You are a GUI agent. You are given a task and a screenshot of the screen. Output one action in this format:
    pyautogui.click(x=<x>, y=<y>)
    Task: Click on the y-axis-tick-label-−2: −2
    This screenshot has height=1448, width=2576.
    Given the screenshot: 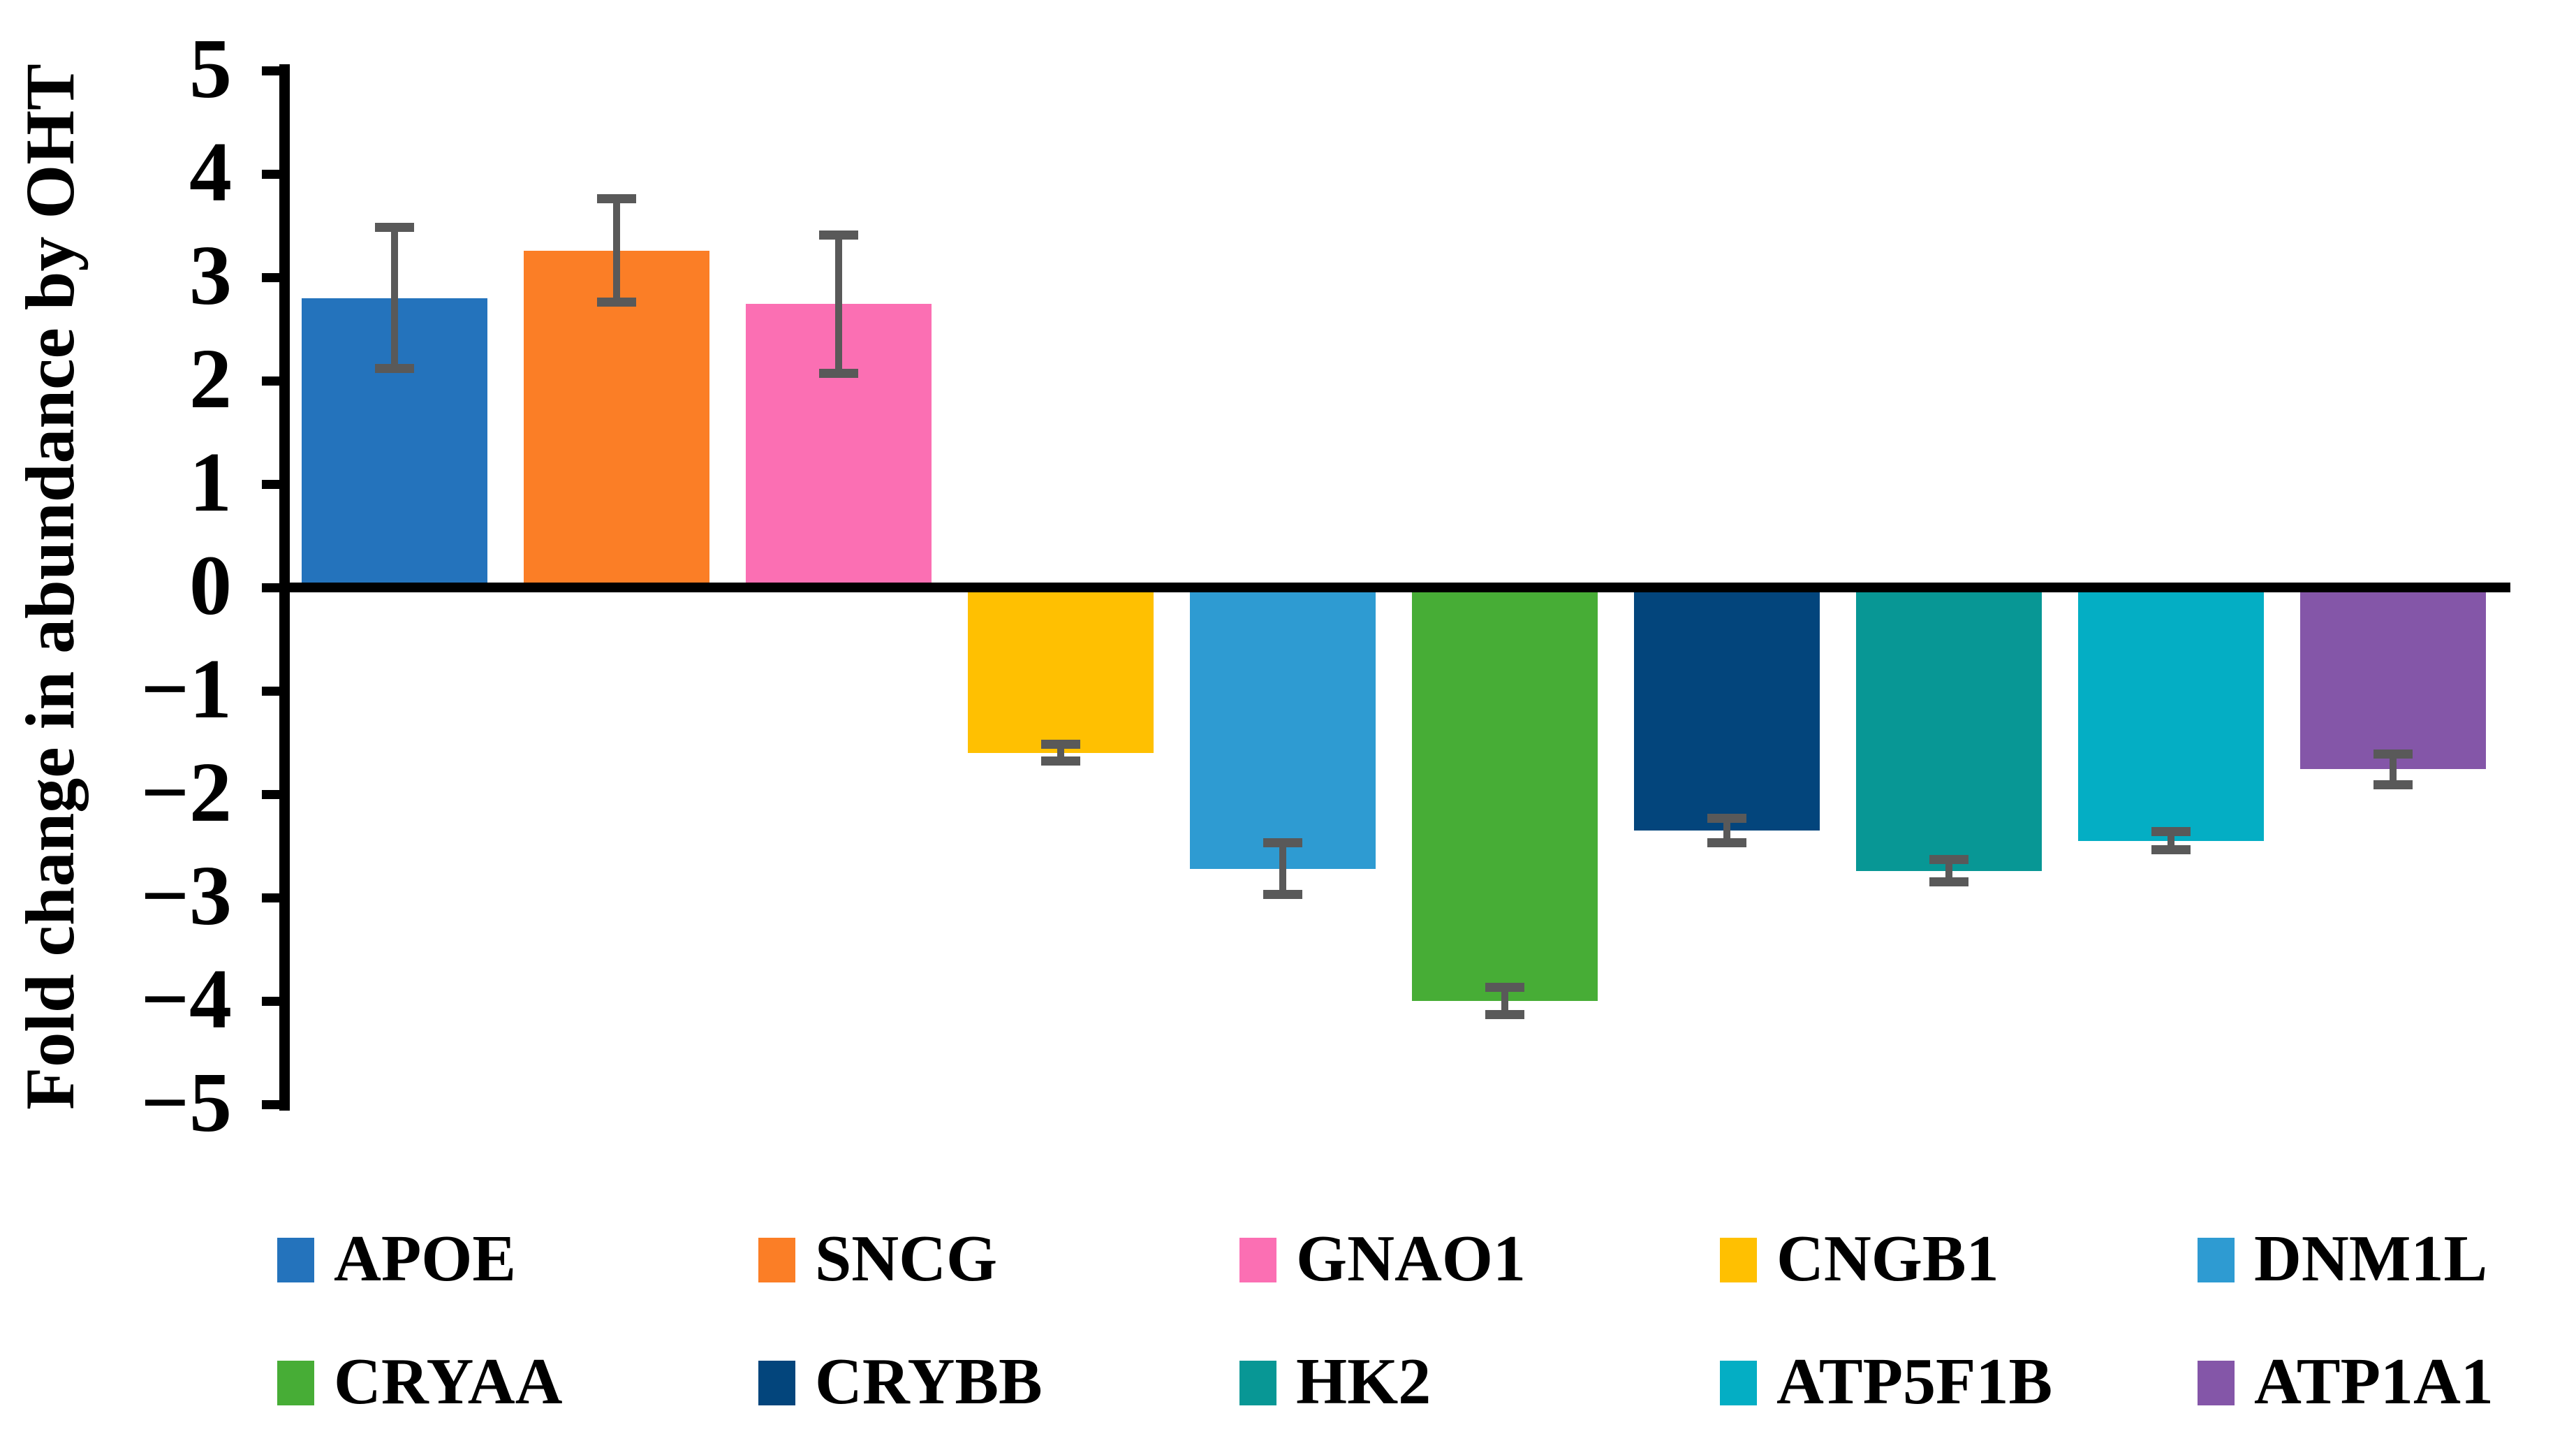 What is the action you would take?
    pyautogui.click(x=186, y=792)
    